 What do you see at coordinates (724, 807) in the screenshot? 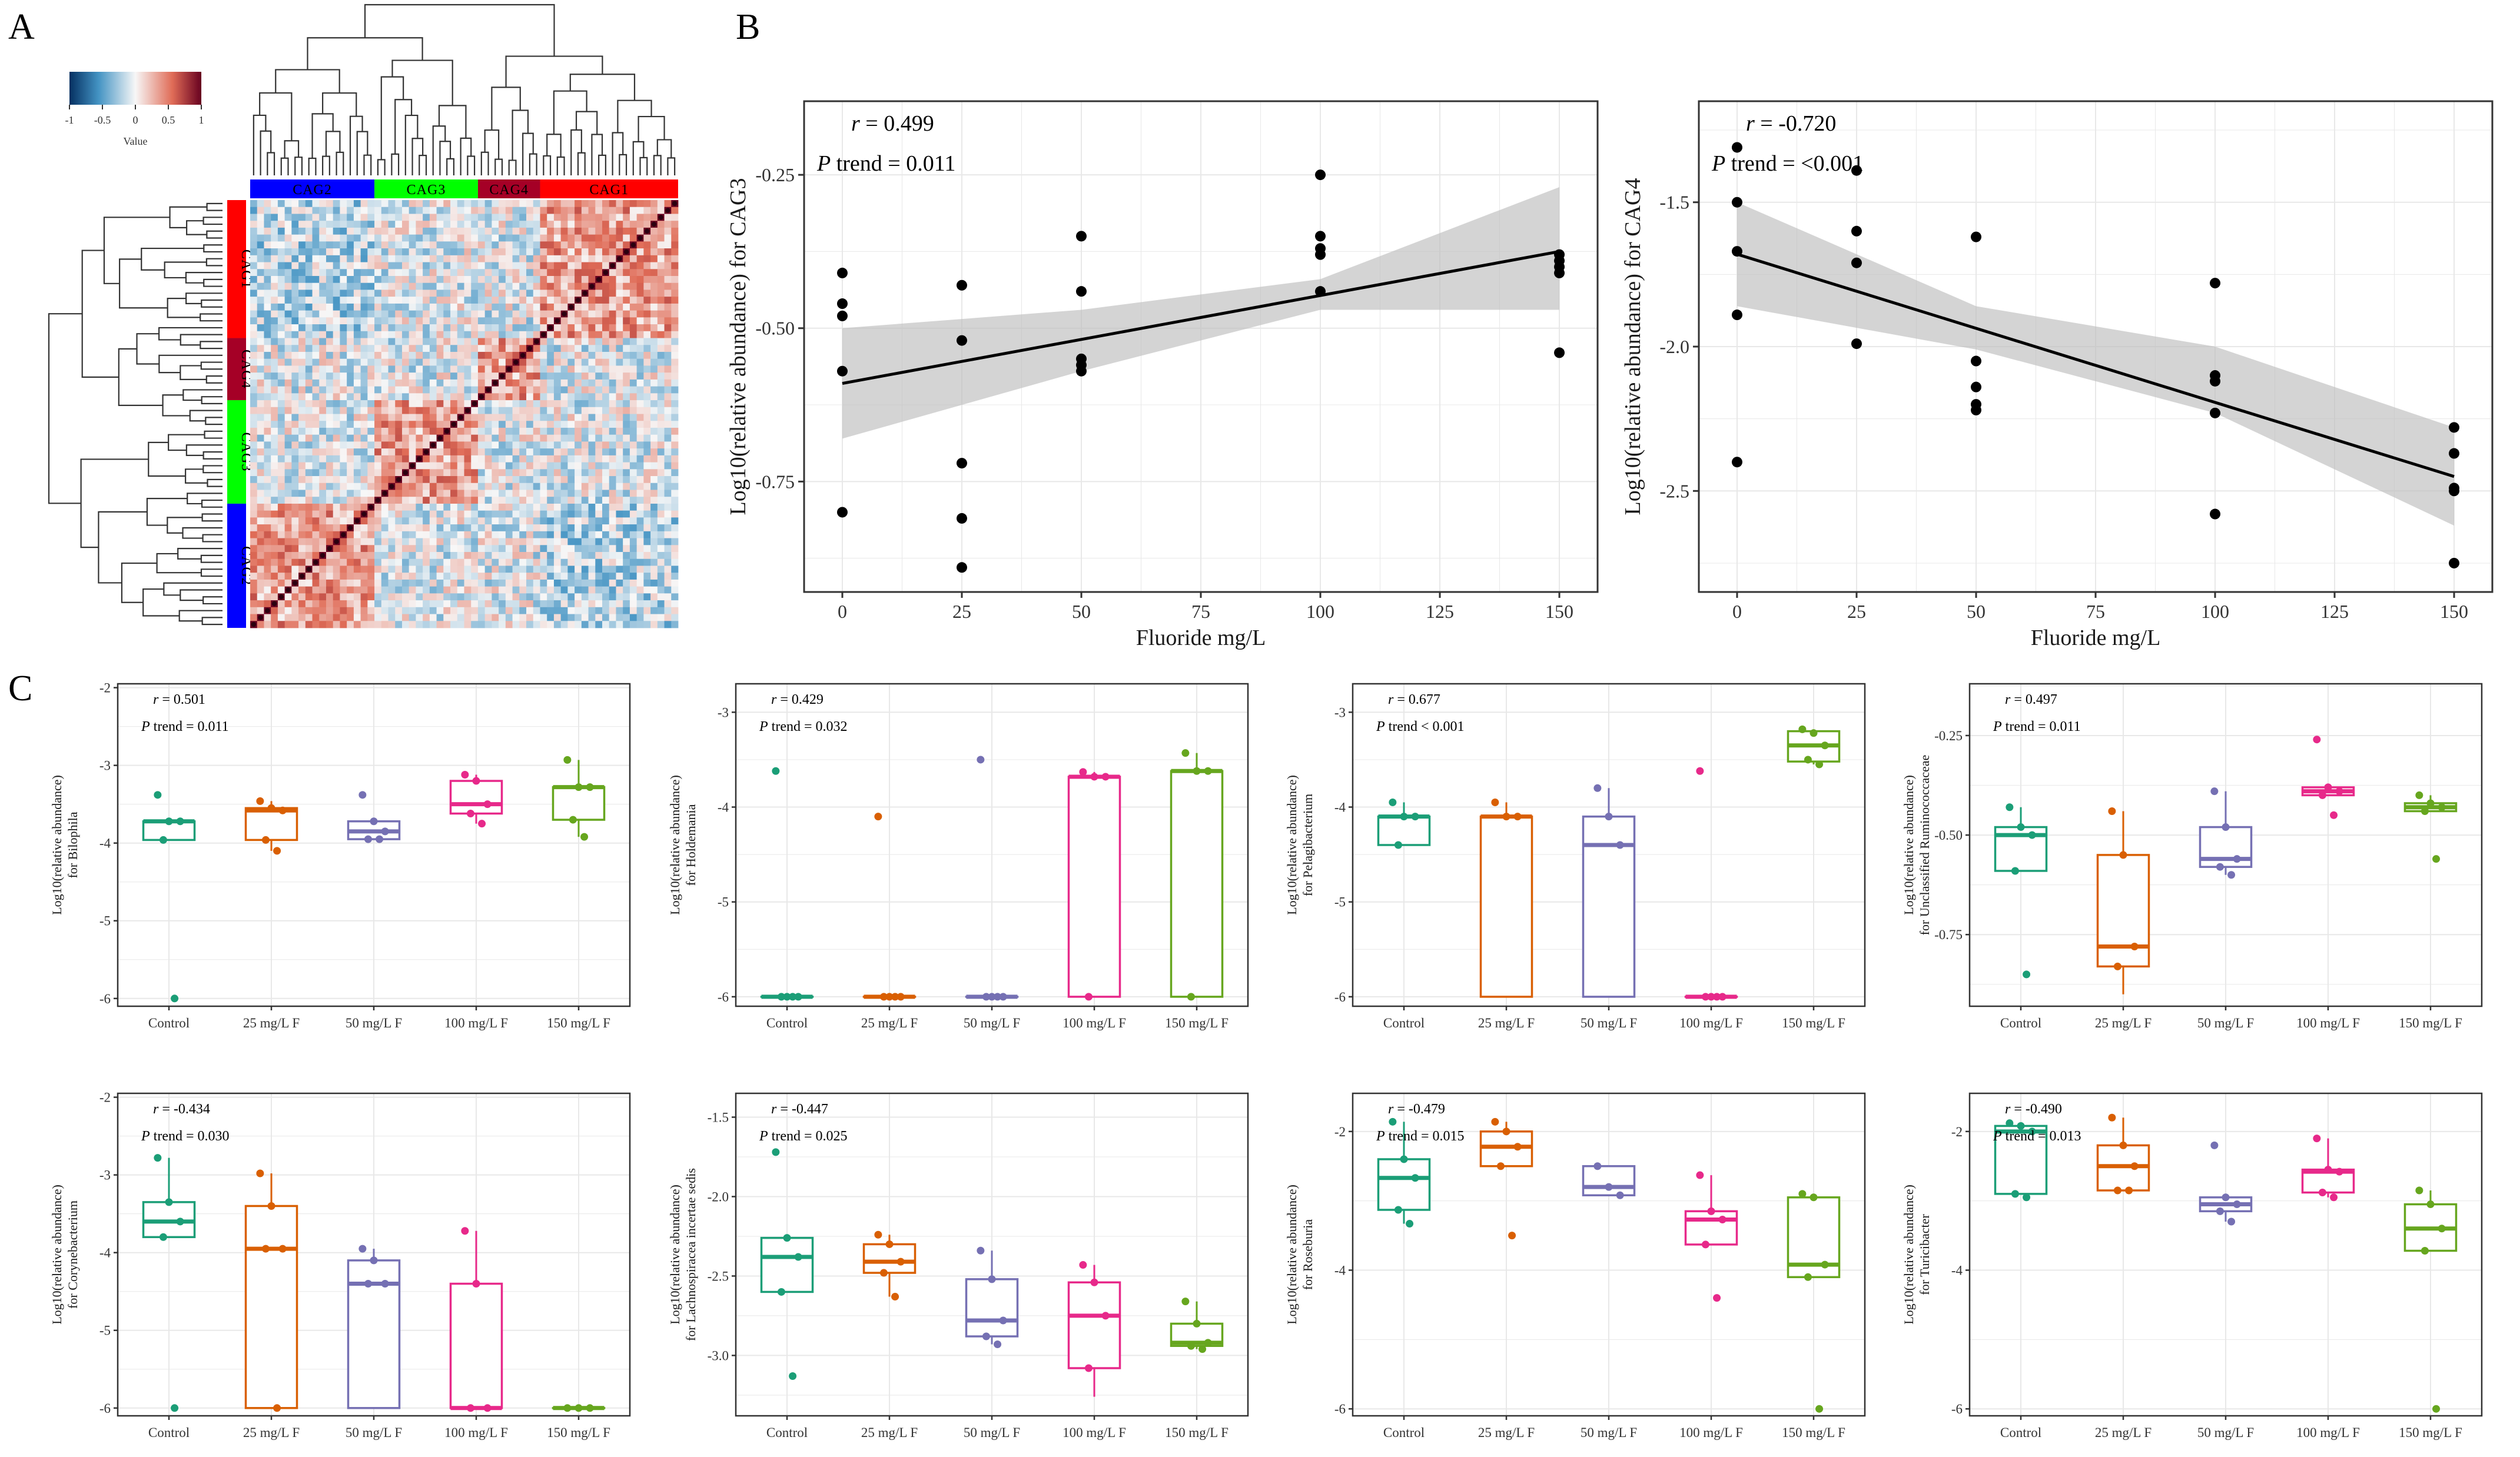
I see `y-tick-label: -4` at bounding box center [724, 807].